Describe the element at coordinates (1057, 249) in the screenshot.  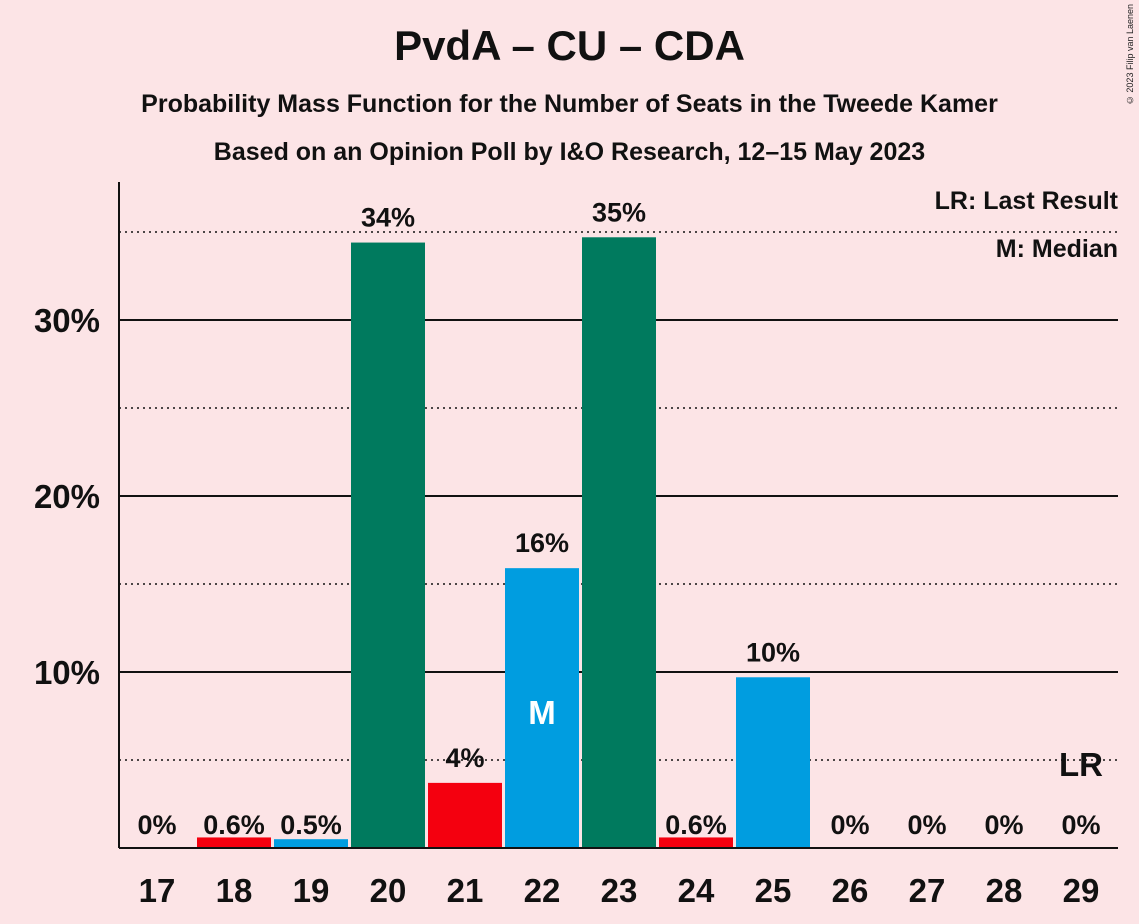
I see `legend-median: M: Median` at that location.